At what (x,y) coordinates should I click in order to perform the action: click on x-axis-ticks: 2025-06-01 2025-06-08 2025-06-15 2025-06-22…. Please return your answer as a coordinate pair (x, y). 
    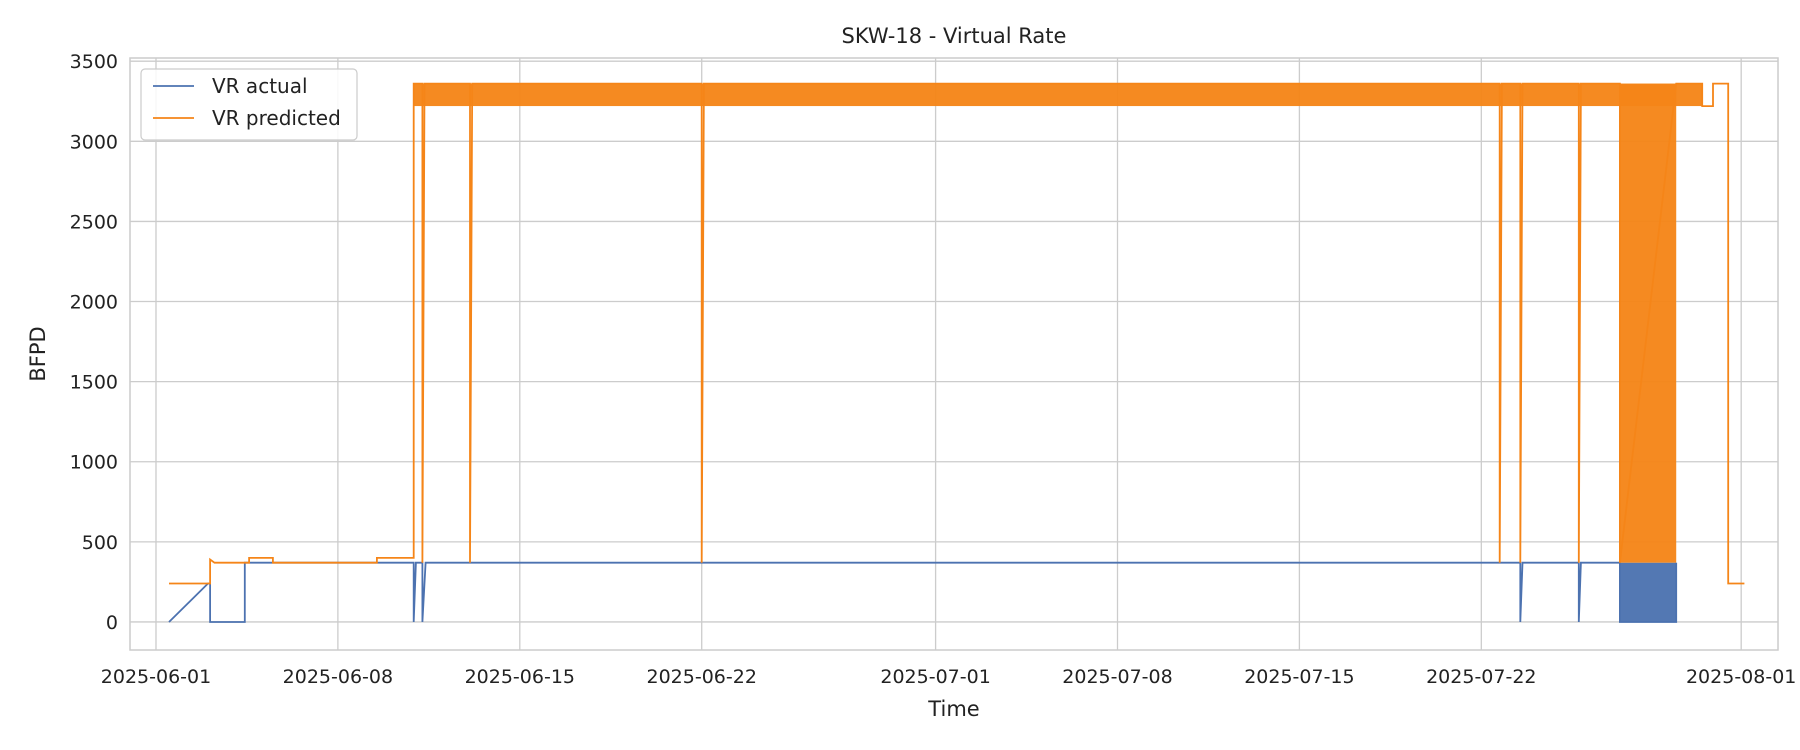
    Looking at the image, I should click on (949, 677).